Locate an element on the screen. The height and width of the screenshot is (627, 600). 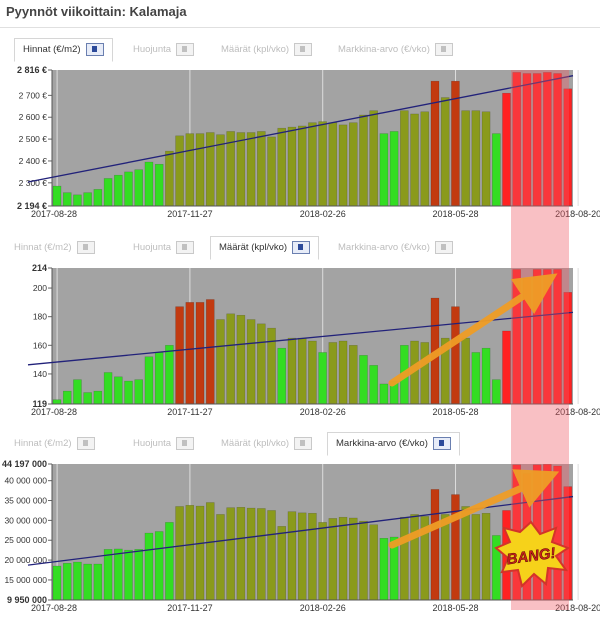
y-tick-label: 2 600 € is located at coordinates (33, 117).